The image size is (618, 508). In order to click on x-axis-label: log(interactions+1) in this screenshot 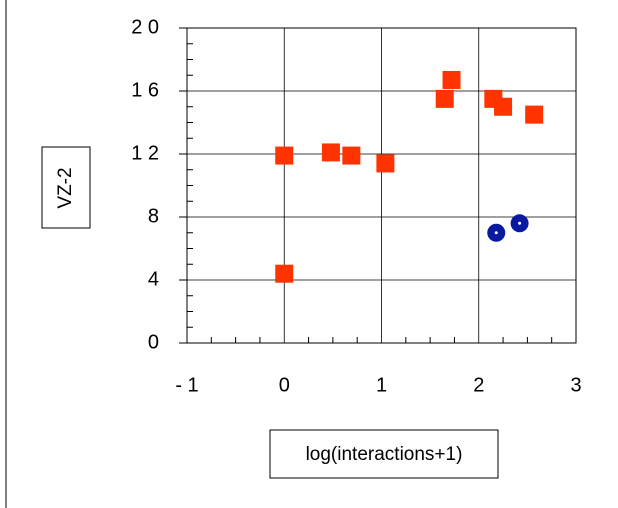, I will do `click(384, 454)`.